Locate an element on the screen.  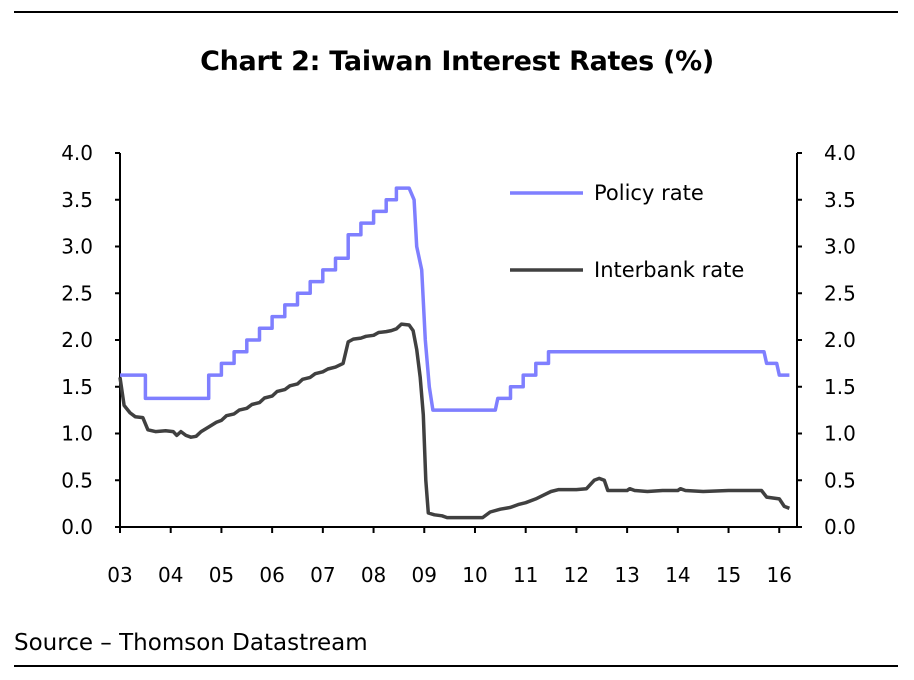
x-tick-label: 15 is located at coordinates (728, 575).